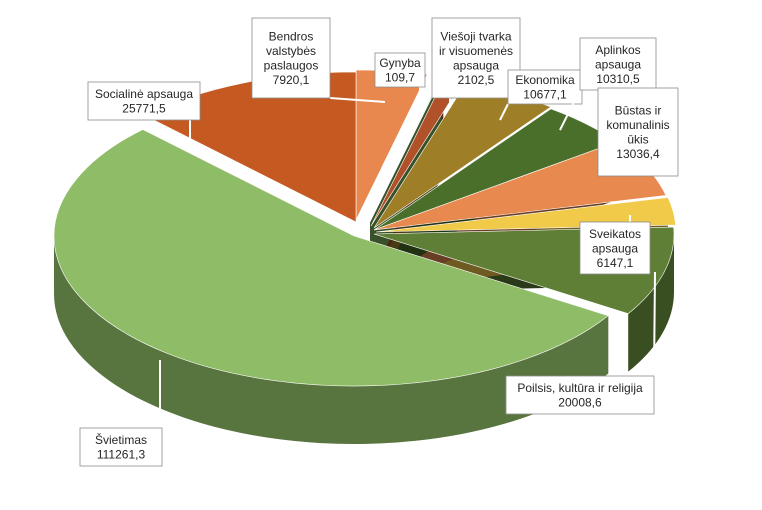  Describe the element at coordinates (121, 439) in the screenshot. I see `data-label-text: Švietimas` at that location.